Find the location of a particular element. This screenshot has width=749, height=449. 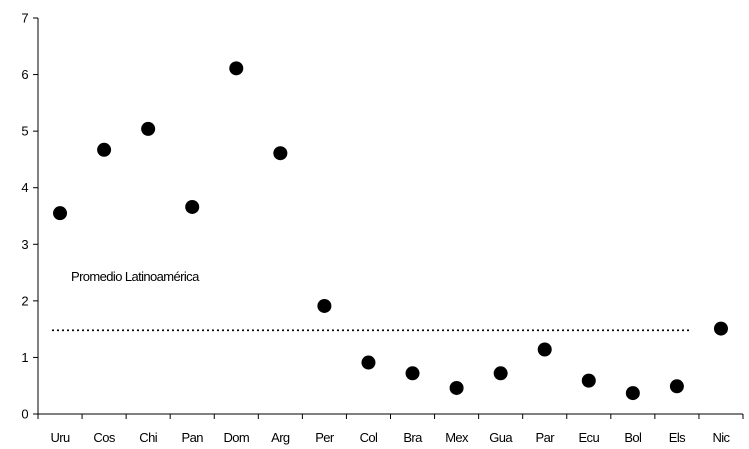

y-ticks: 0 1 2 3 4 5 6 7 is located at coordinates (29, 216).